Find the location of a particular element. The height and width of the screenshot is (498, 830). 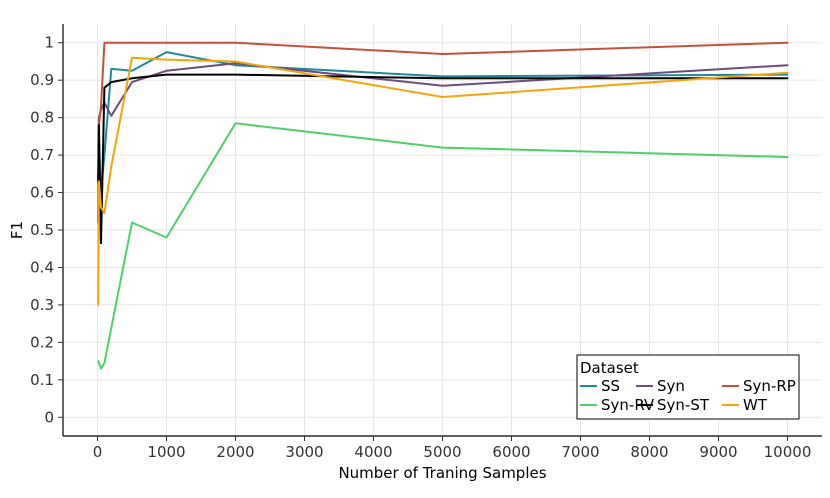

legend-box is located at coordinates (688, 387).